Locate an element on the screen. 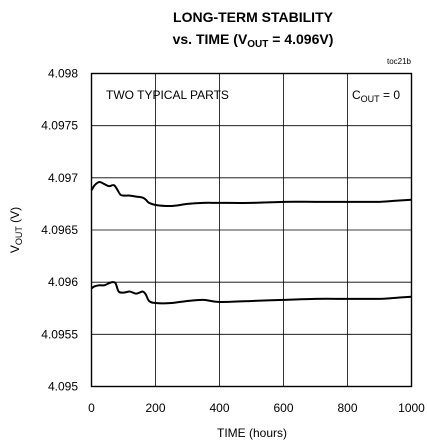  ylabel-subscript: OUT is located at coordinates (19, 236).